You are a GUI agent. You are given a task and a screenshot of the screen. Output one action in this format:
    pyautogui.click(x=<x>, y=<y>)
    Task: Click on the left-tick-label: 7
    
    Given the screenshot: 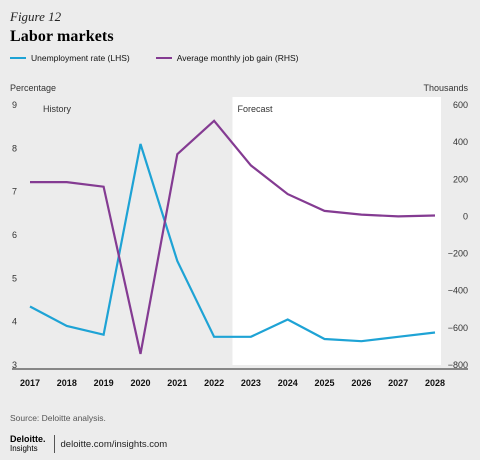 What is the action you would take?
    pyautogui.click(x=14, y=192)
    